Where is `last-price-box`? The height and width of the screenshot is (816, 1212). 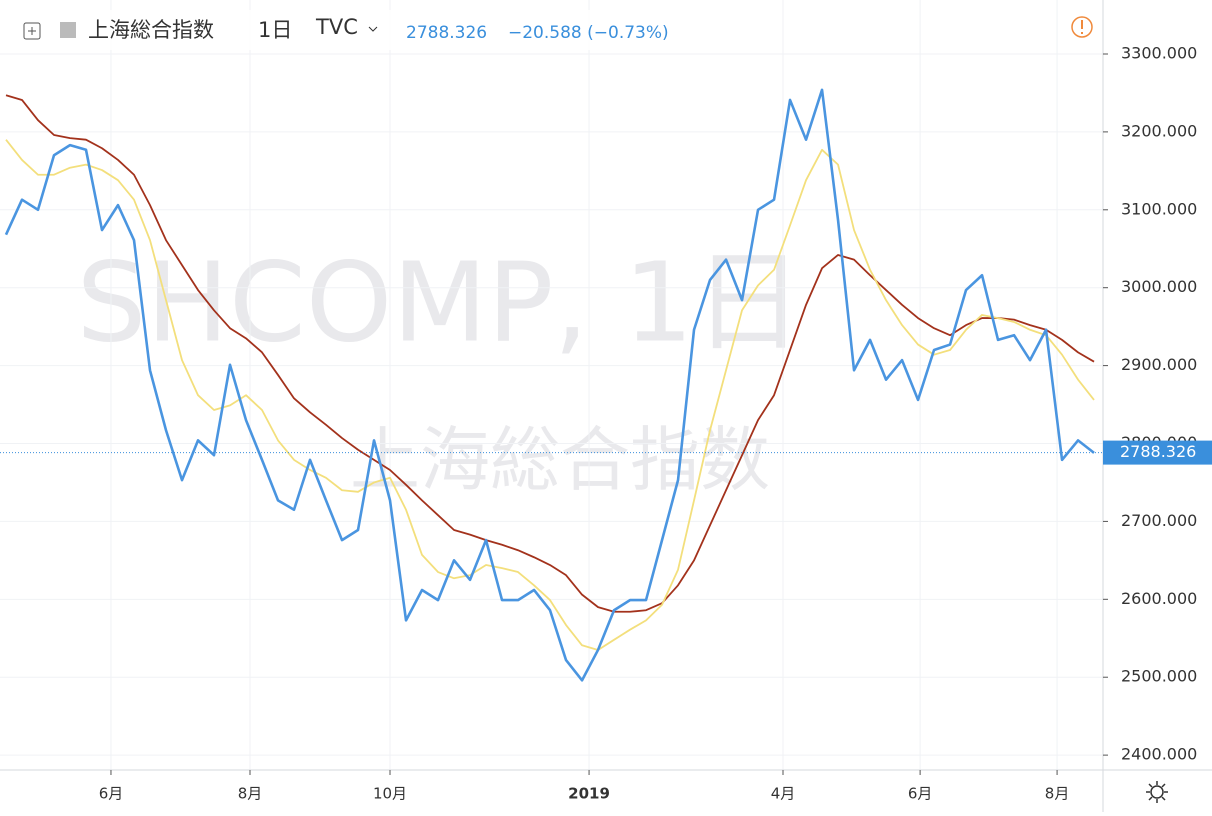 last-price-box is located at coordinates (1157, 452).